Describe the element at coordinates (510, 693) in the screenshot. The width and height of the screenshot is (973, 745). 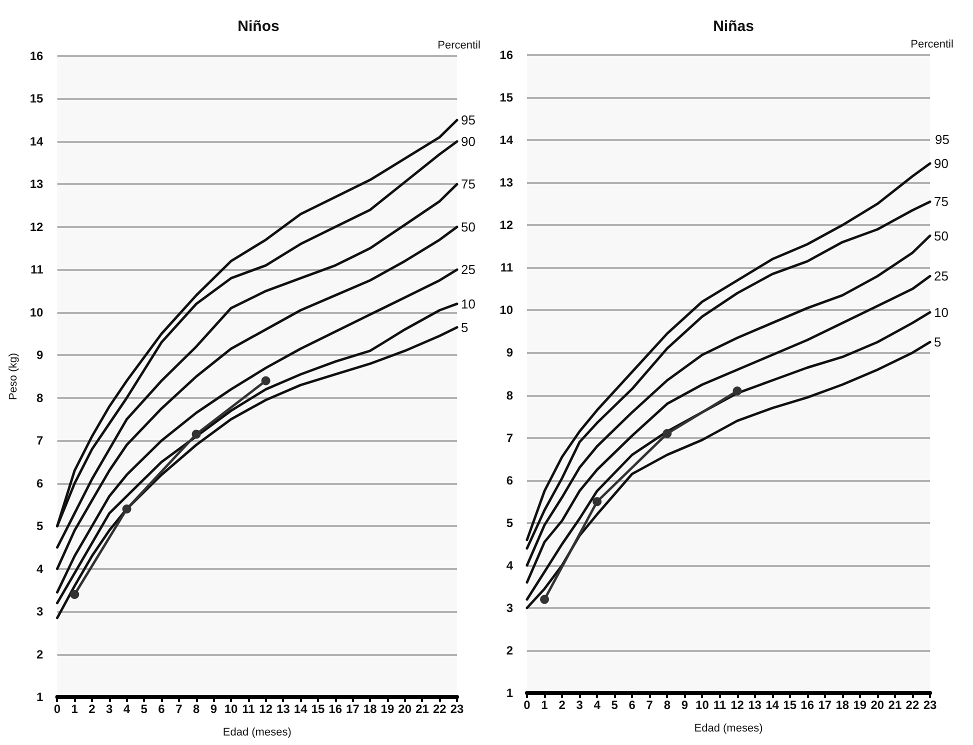
I see `y-tick-label: 1` at that location.